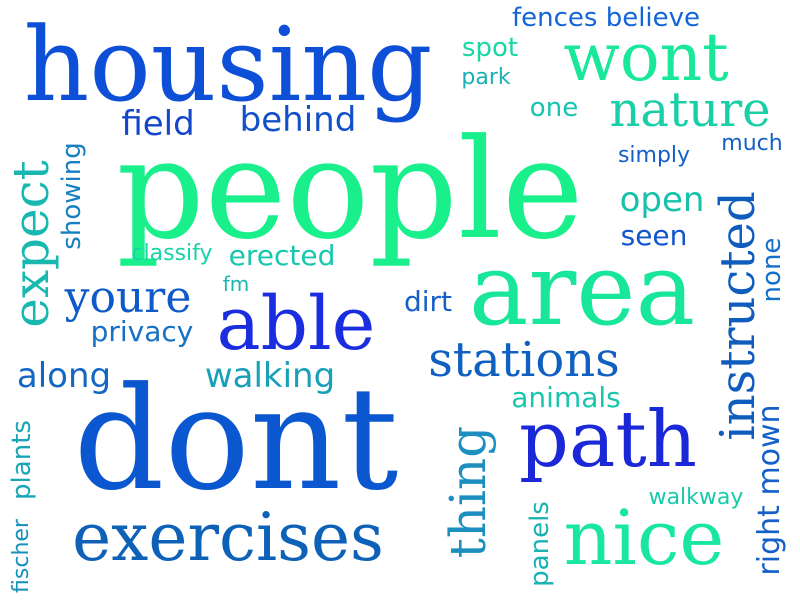  Describe the element at coordinates (524, 360) in the screenshot. I see `word-stations: stations` at that location.